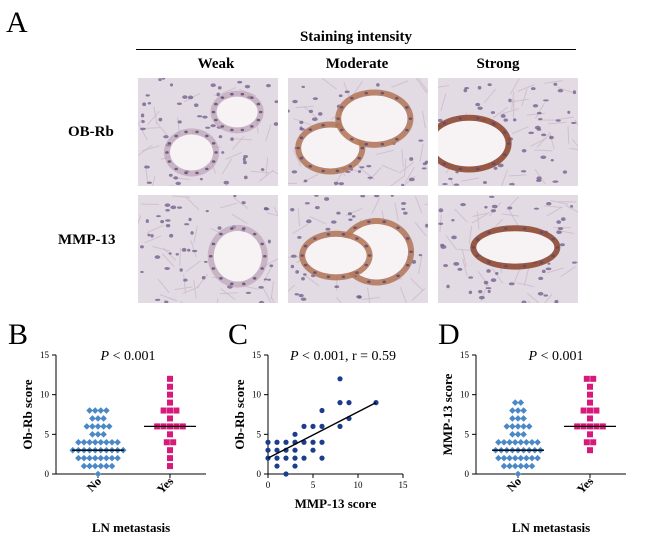 The image size is (650, 539). What do you see at coordinates (514, 484) in the screenshot?
I see `x-tick-label: No` at bounding box center [514, 484].